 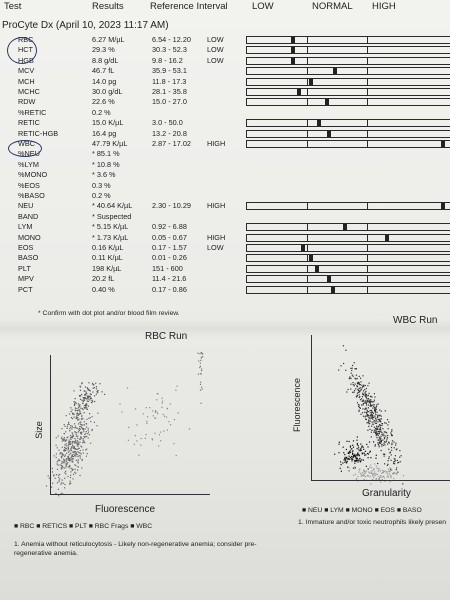 I want to click on status-flag: HIGH, so click(x=216, y=237).